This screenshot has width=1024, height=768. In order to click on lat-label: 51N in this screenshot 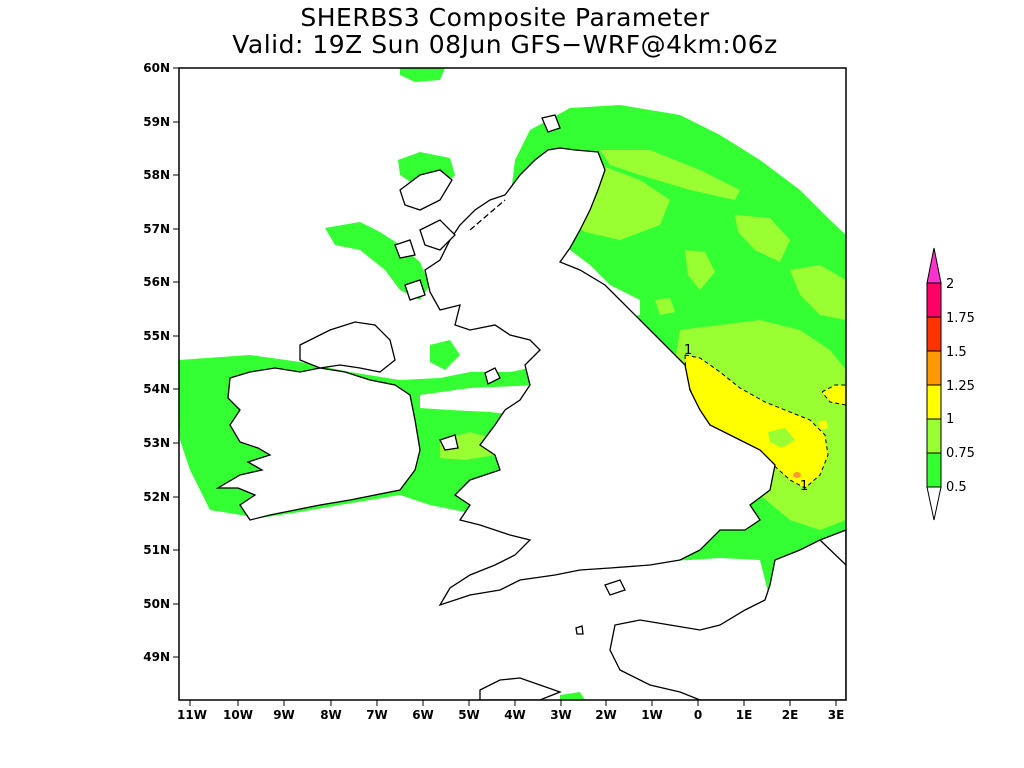, I will do `click(156, 550)`.